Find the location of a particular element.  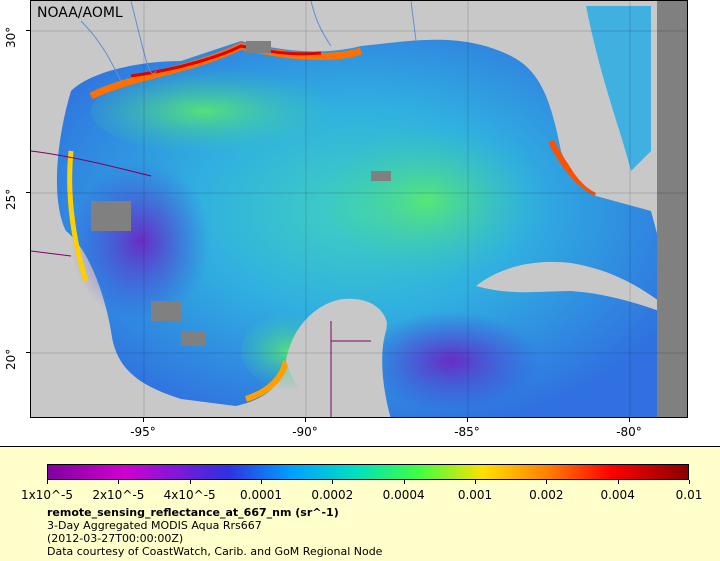

y-tick-label: 20° is located at coordinates (11, 359).